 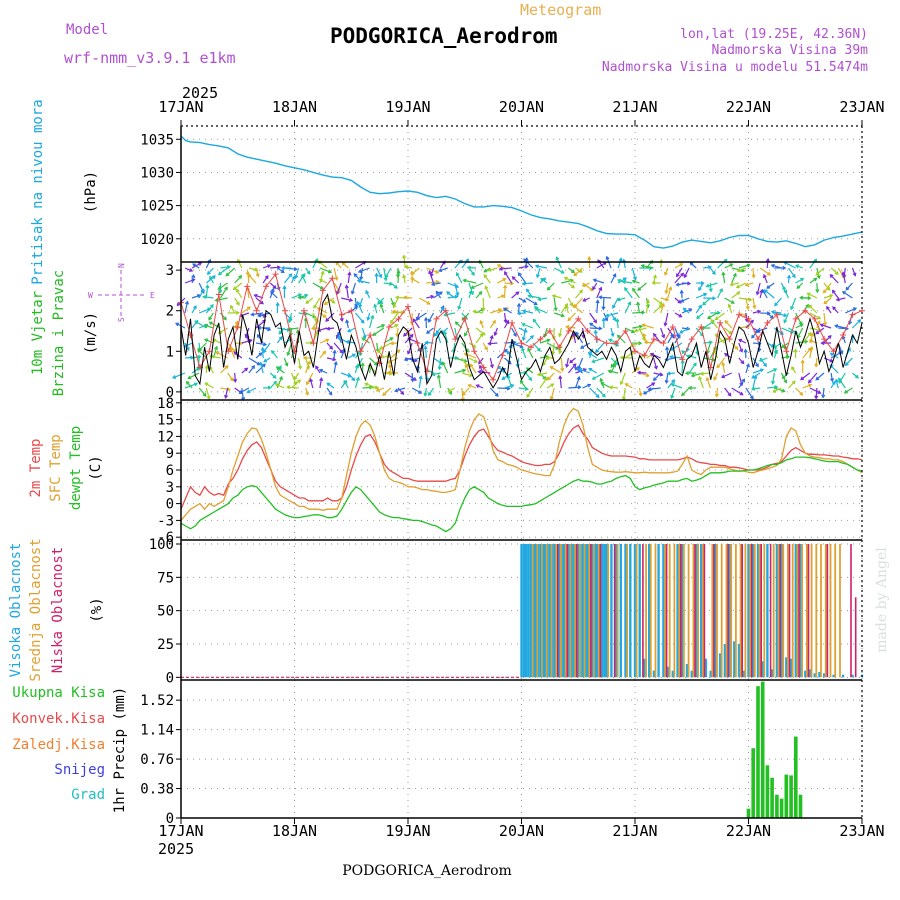 I want to click on legend-hail: Grad, so click(x=88, y=795).